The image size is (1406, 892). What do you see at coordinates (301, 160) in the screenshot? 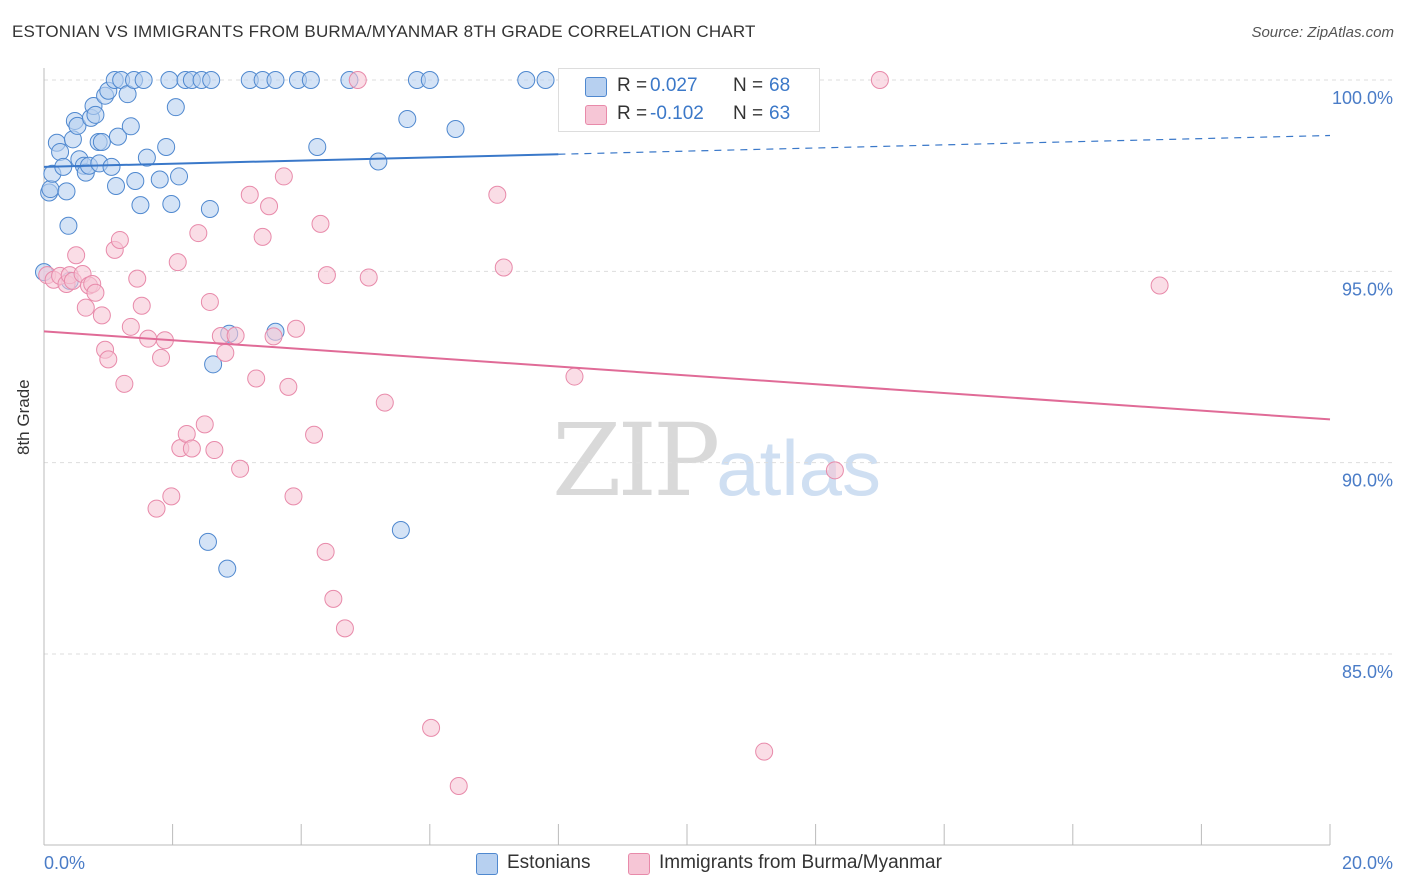
I see `estonian-trend-line` at bounding box center [301, 160].